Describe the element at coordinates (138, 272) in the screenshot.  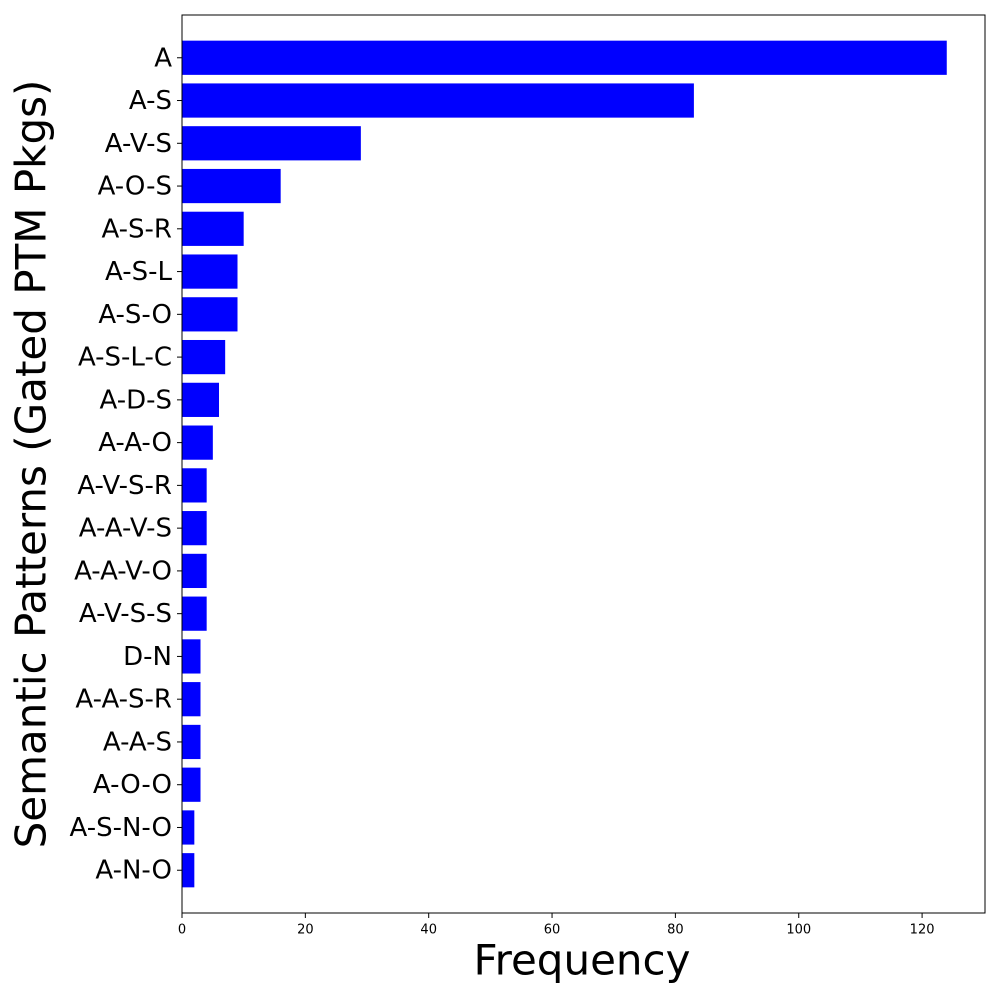
I see `y-tick-label: A-S-L` at that location.